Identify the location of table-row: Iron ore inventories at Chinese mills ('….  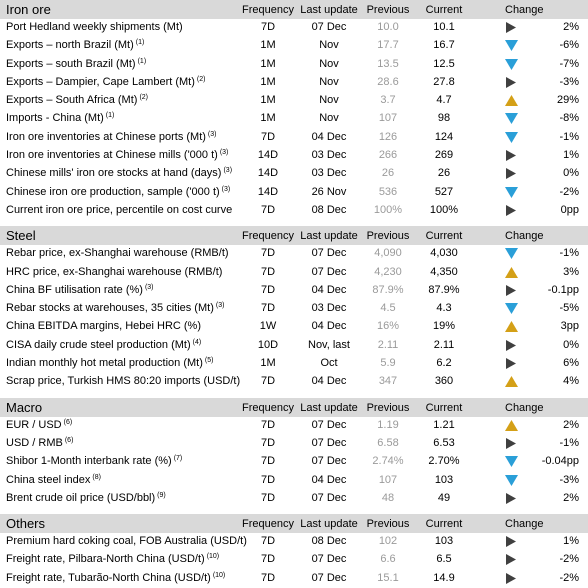
(294, 156).